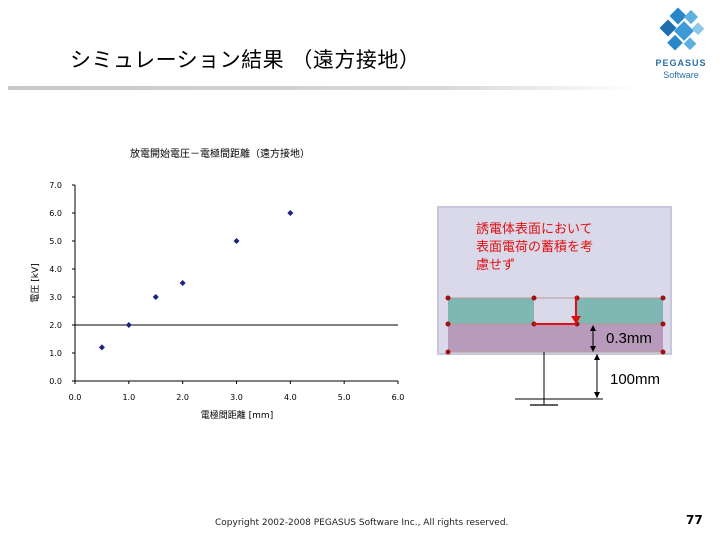 Image resolution: width=720 pixels, height=540 pixels. I want to click on x-axis-label: 電極間距離 [mm], so click(237, 415).